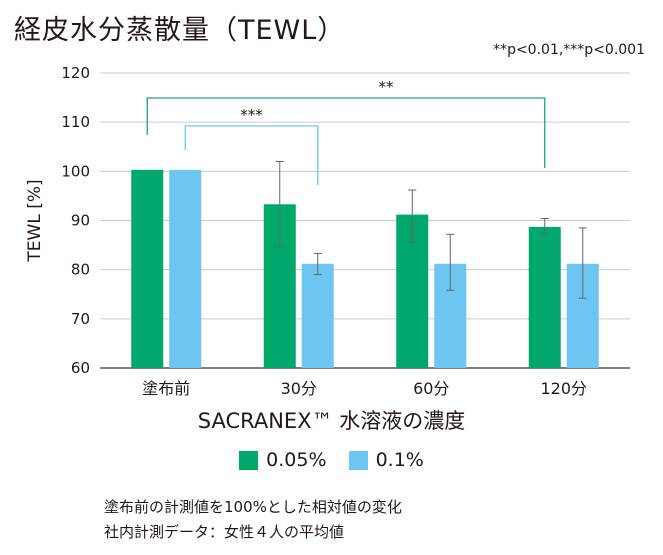 This screenshot has height=555, width=663. What do you see at coordinates (80, 221) in the screenshot?
I see `y-tick-label: 90` at bounding box center [80, 221].